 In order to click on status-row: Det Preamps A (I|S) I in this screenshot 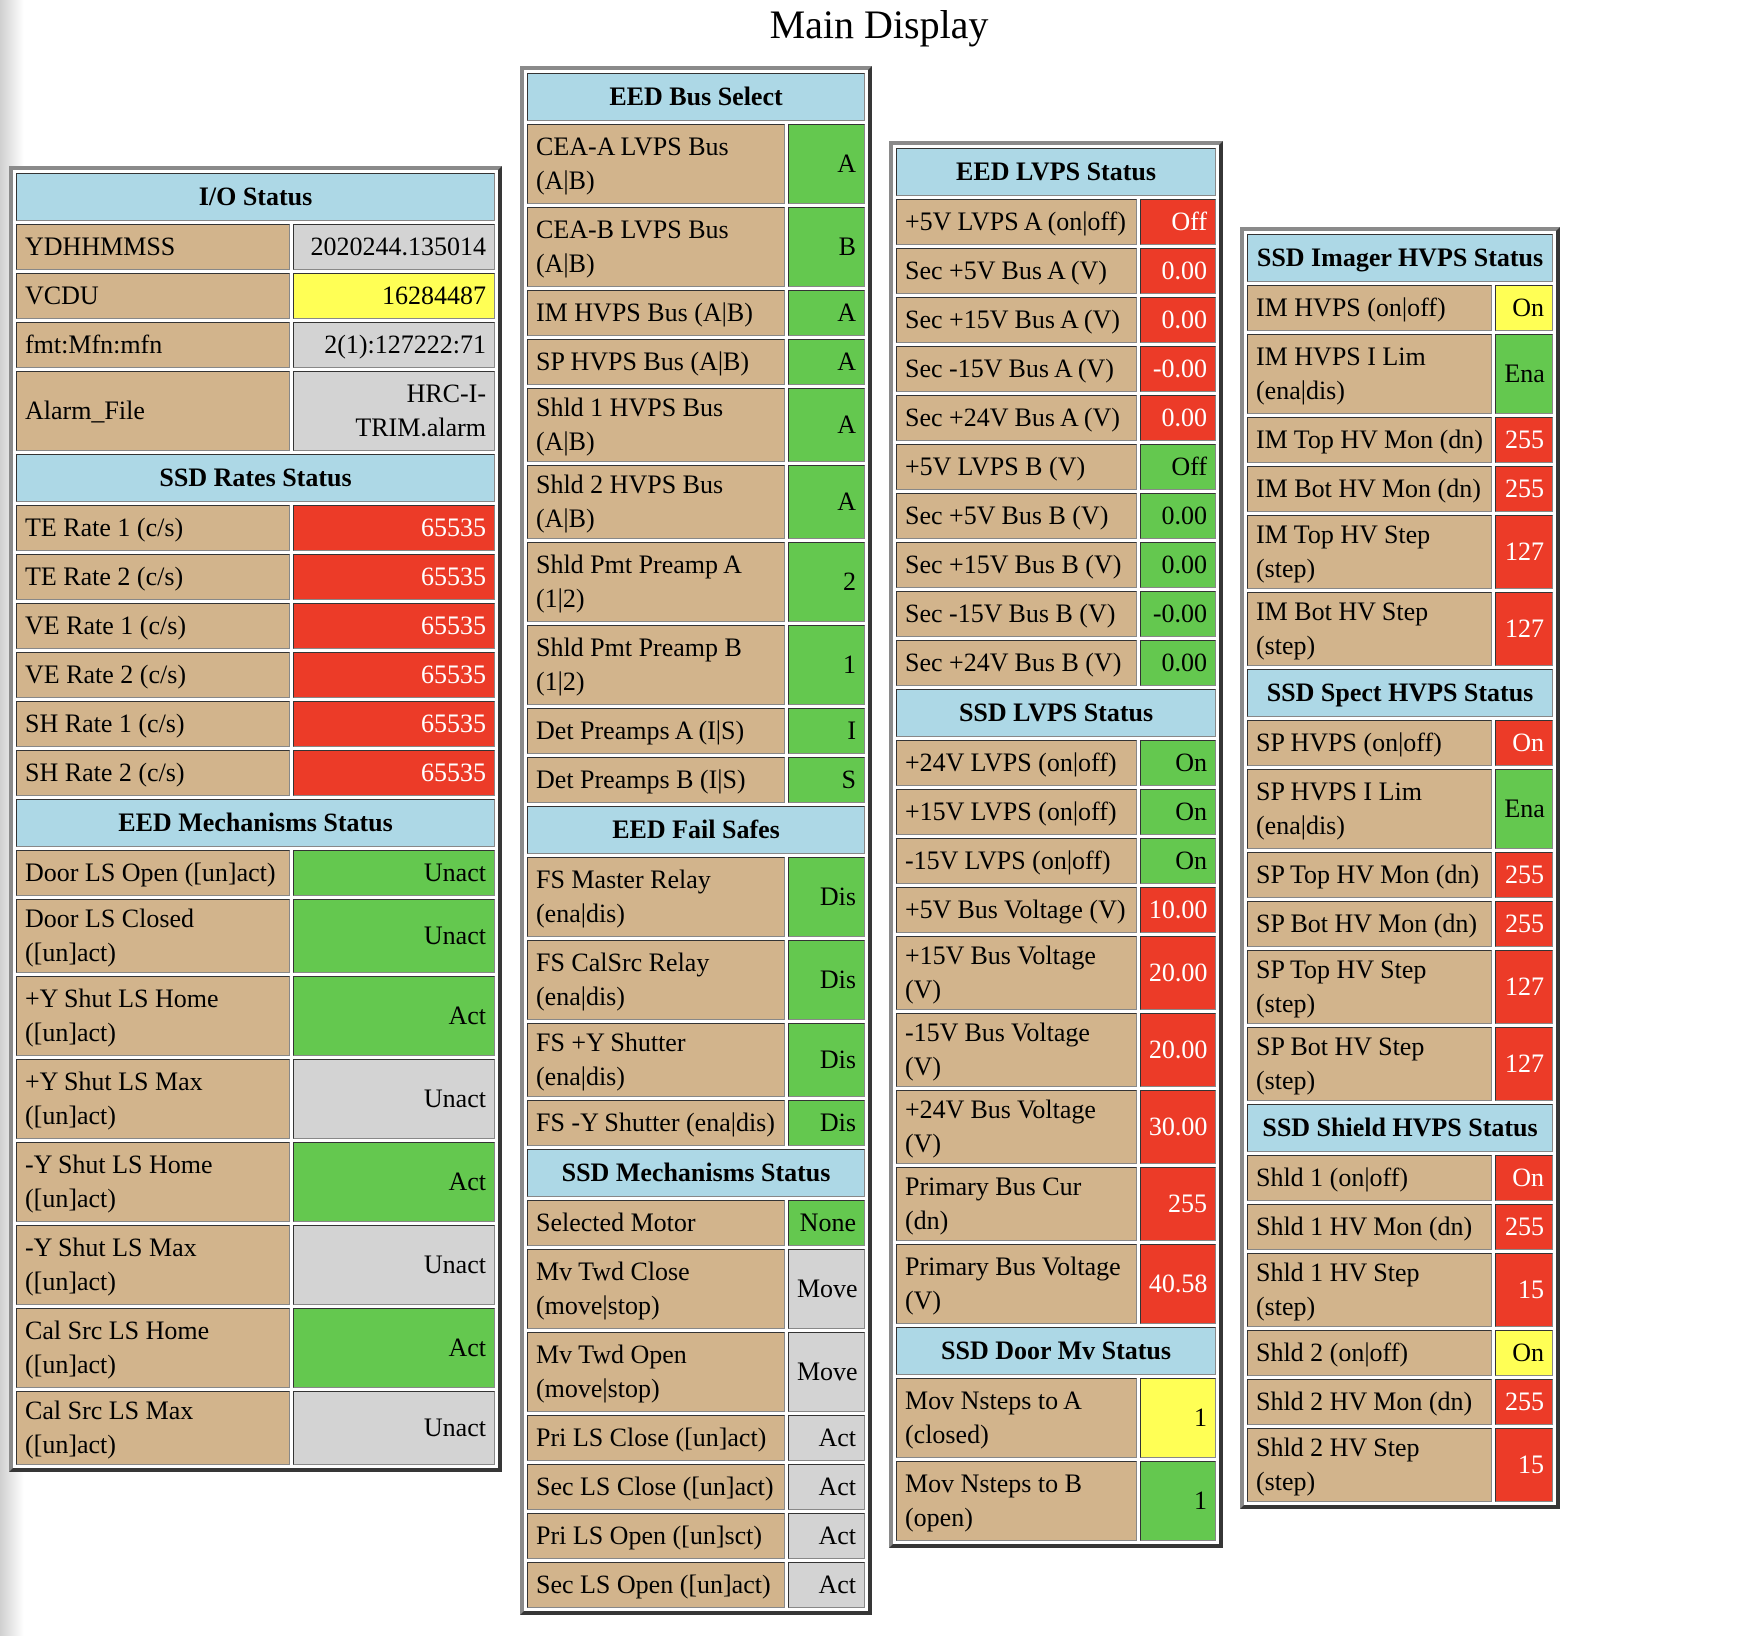, I will do `click(696, 731)`.